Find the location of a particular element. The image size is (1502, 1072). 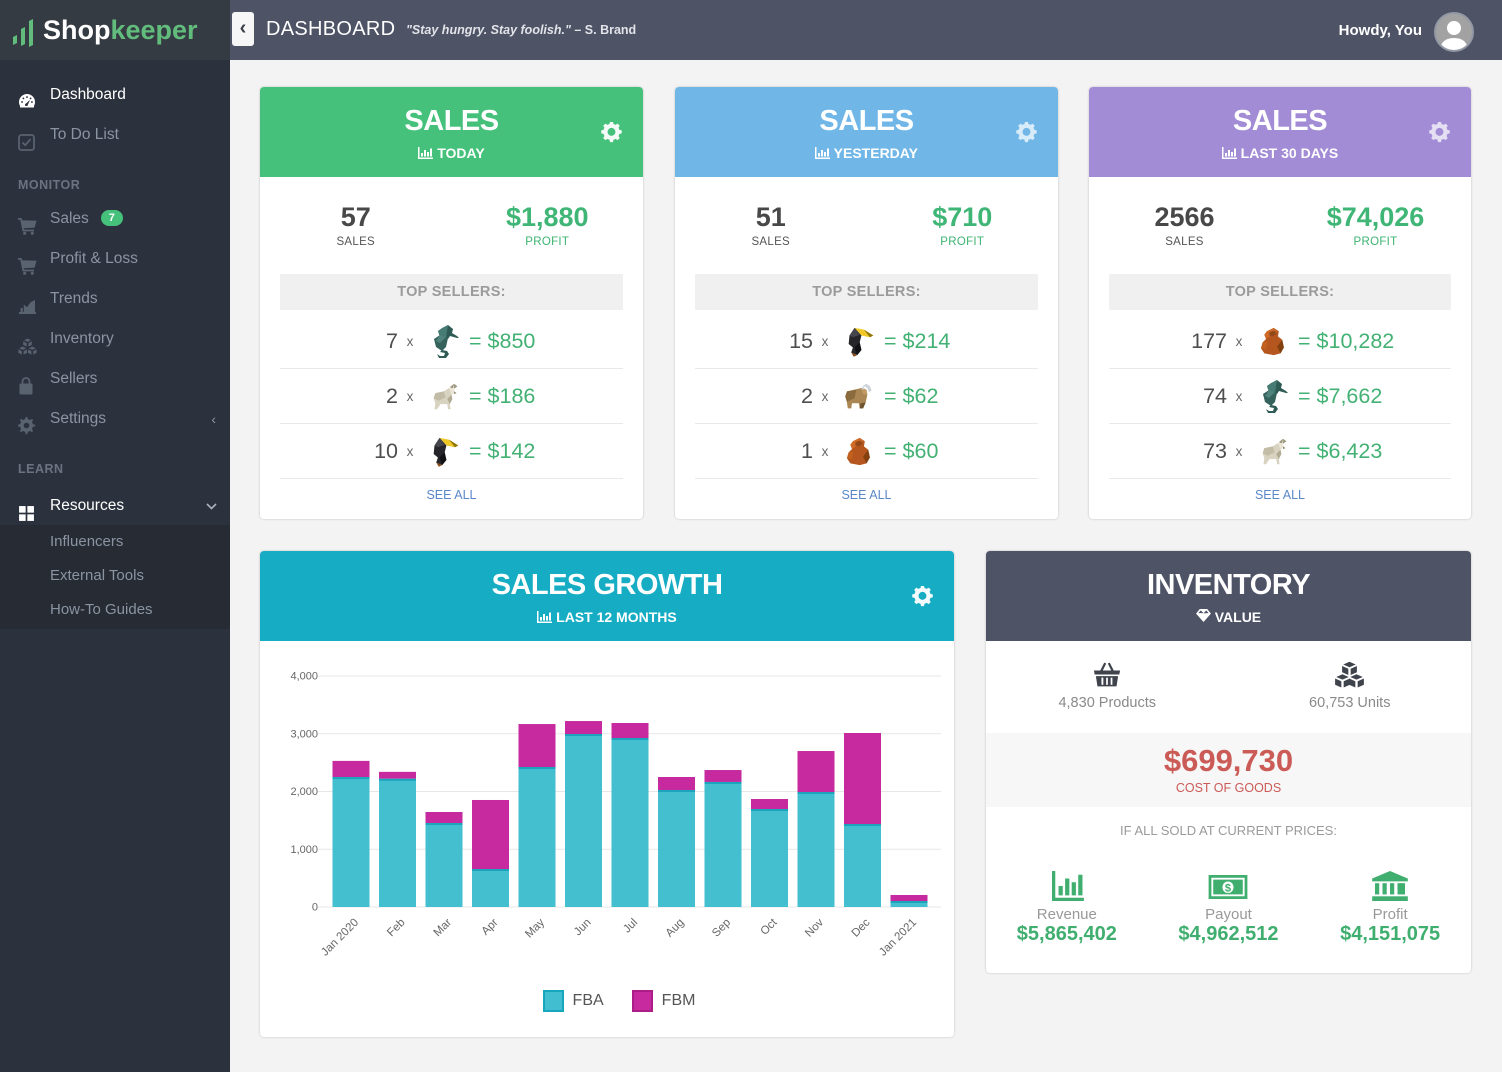

svg-text: Jan 2020 is located at coordinates (340, 938).